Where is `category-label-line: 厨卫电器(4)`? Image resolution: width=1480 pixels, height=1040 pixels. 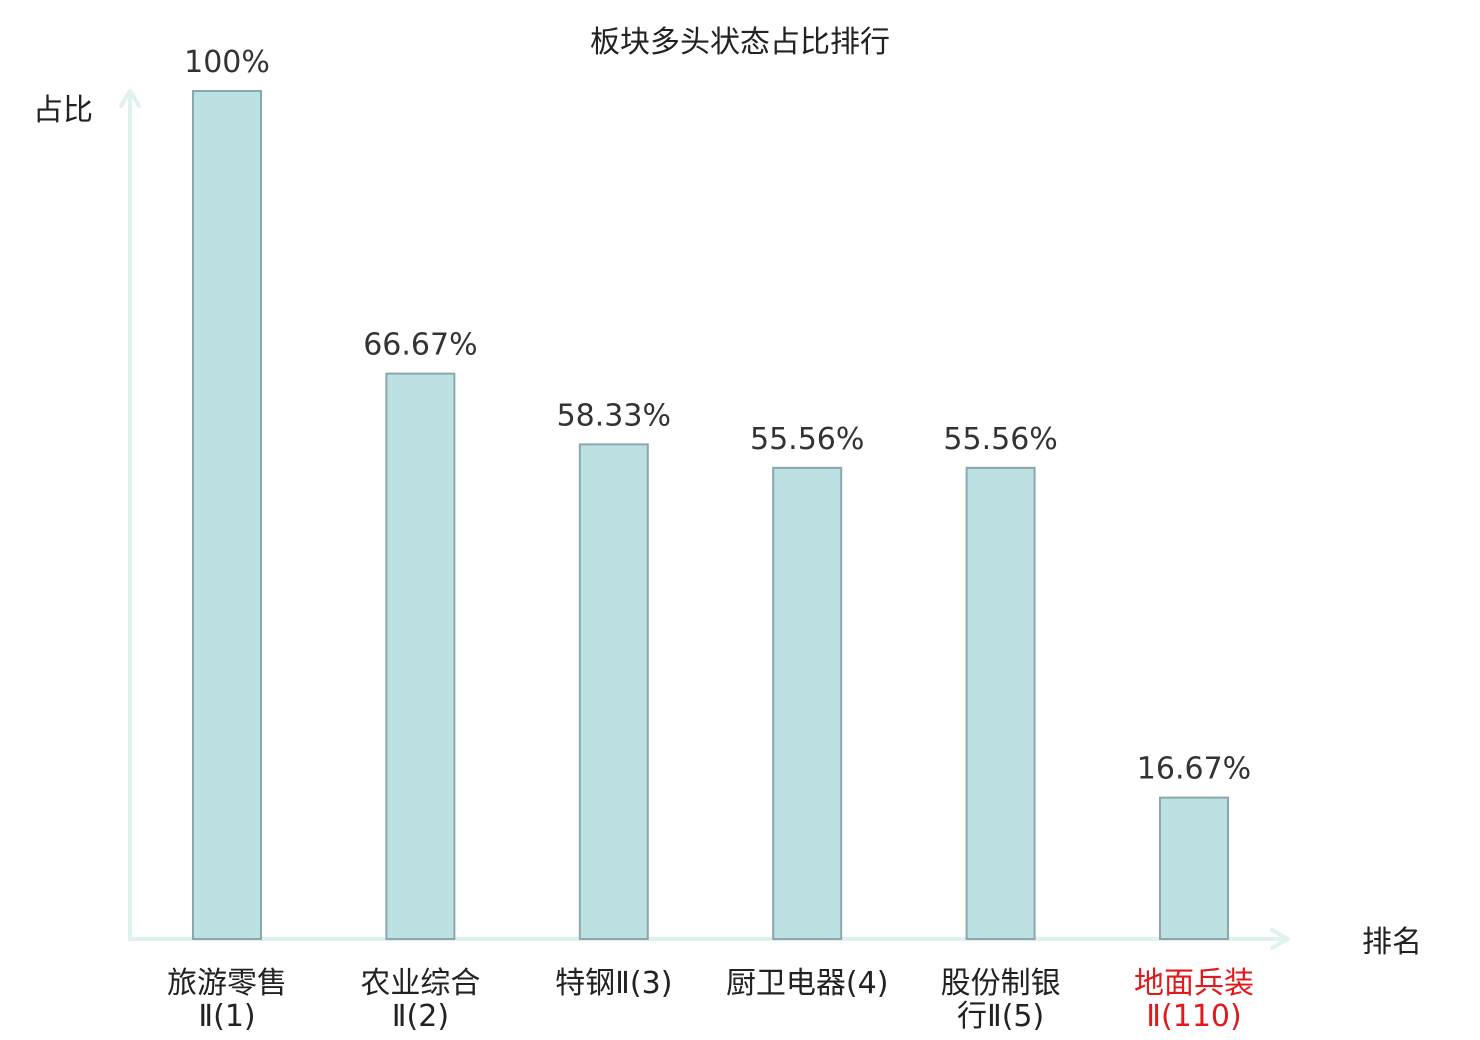 category-label-line: 厨卫电器(4) is located at coordinates (807, 983).